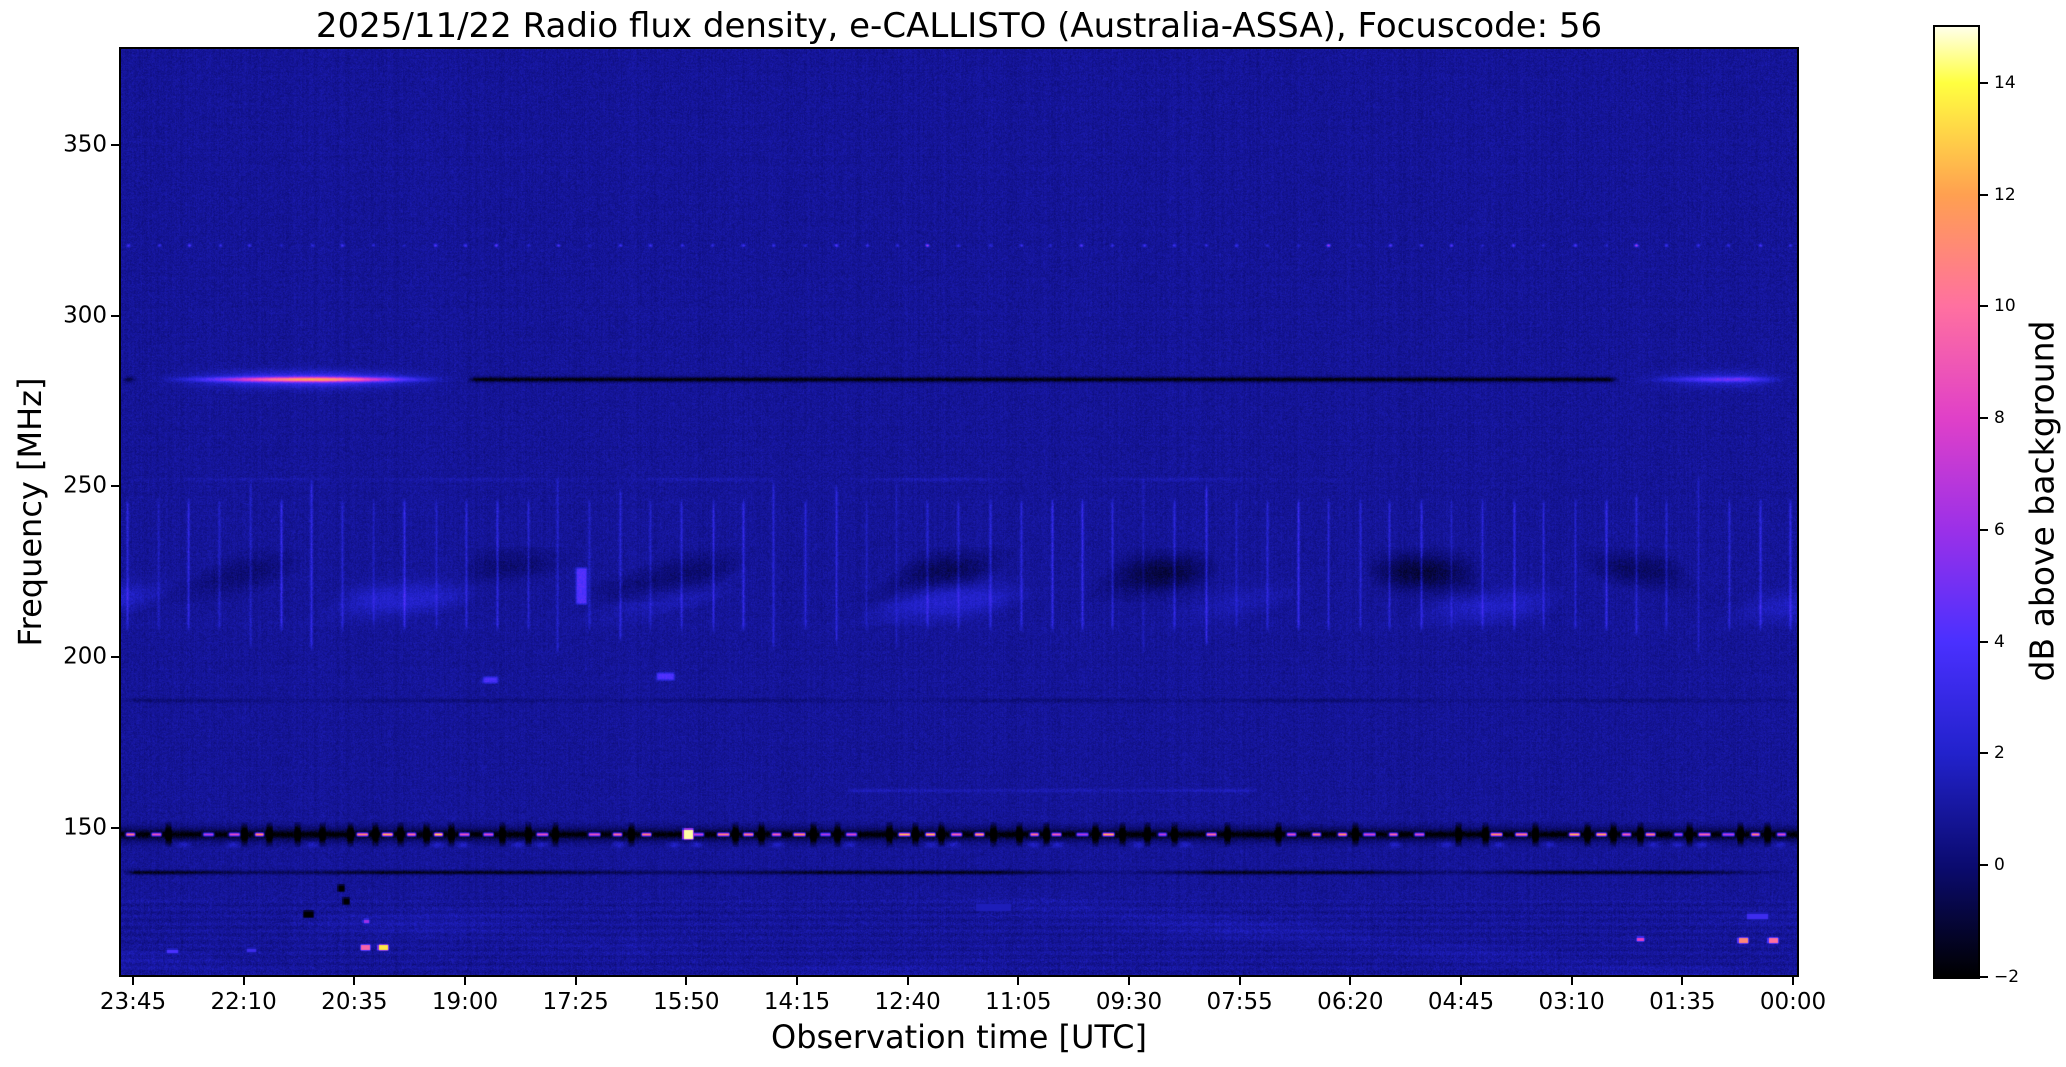 The height and width of the screenshot is (1067, 2066). I want to click on colorbar-label: dB above background, so click(2042, 501).